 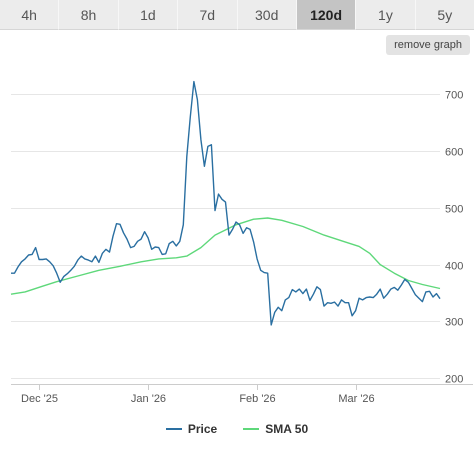 I want to click on chart-legend: Price SMA 50, so click(x=237, y=429).